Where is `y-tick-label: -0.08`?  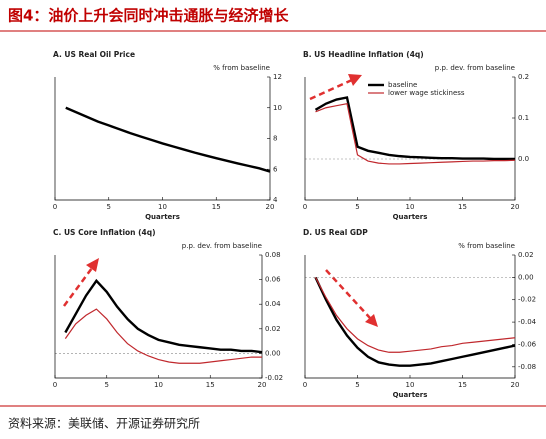
y-tick-label: -0.08 is located at coordinates (527, 367).